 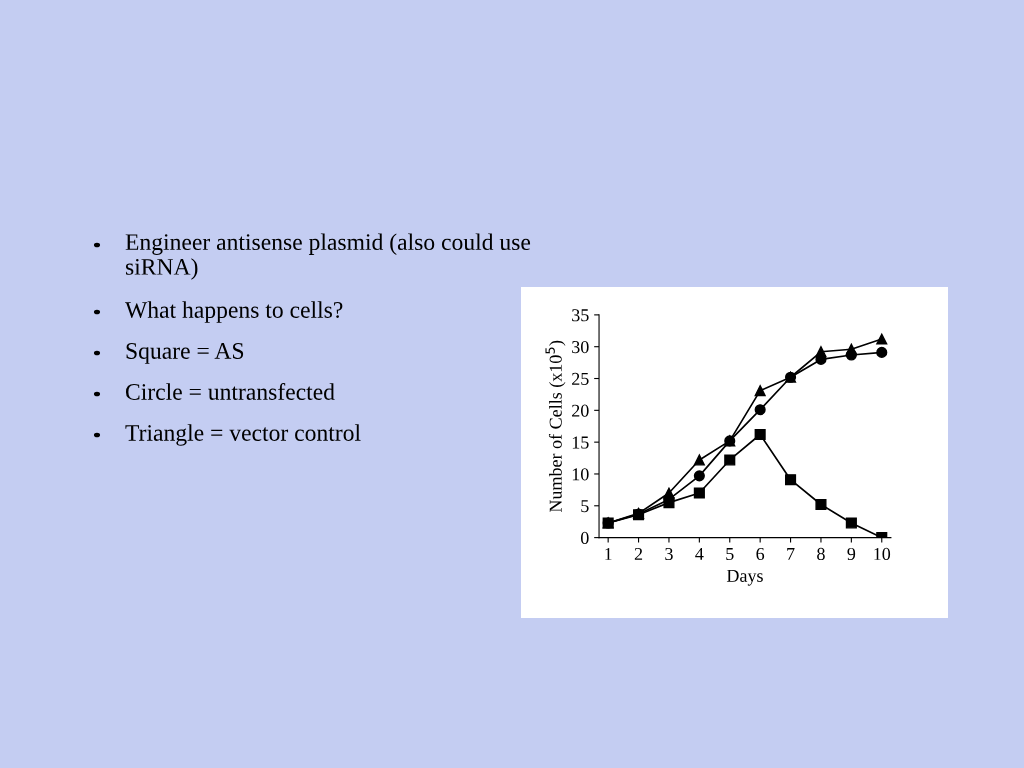 I want to click on text: What happens to cells?, so click(x=234, y=312).